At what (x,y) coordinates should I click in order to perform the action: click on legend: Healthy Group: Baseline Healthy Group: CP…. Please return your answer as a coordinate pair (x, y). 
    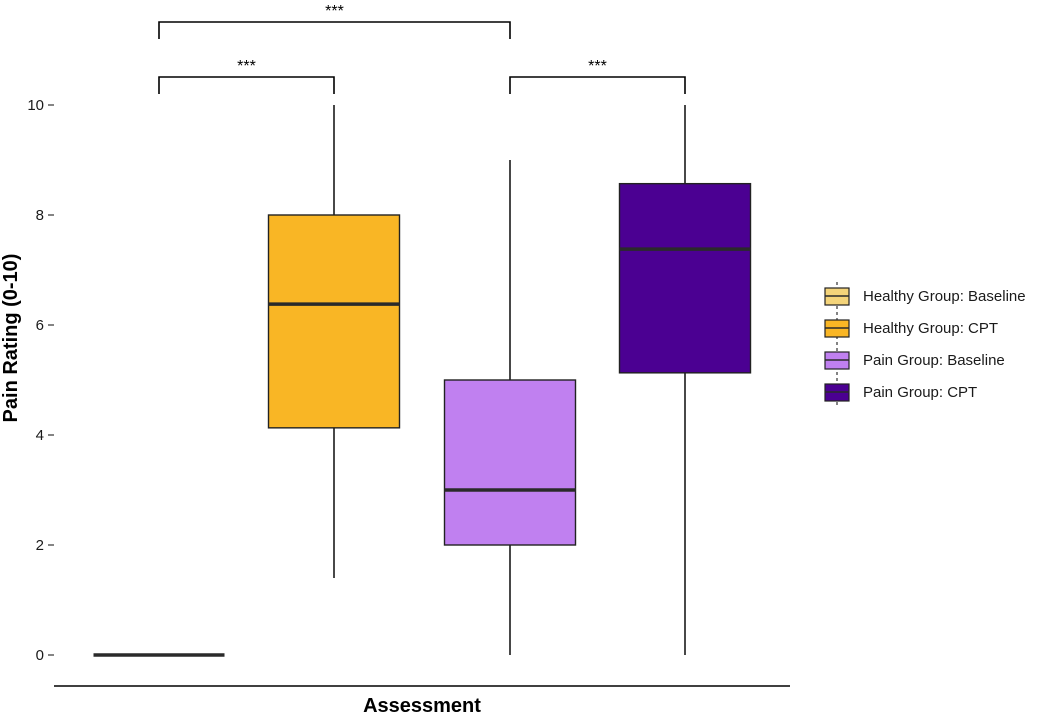
    Looking at the image, I should click on (925, 344).